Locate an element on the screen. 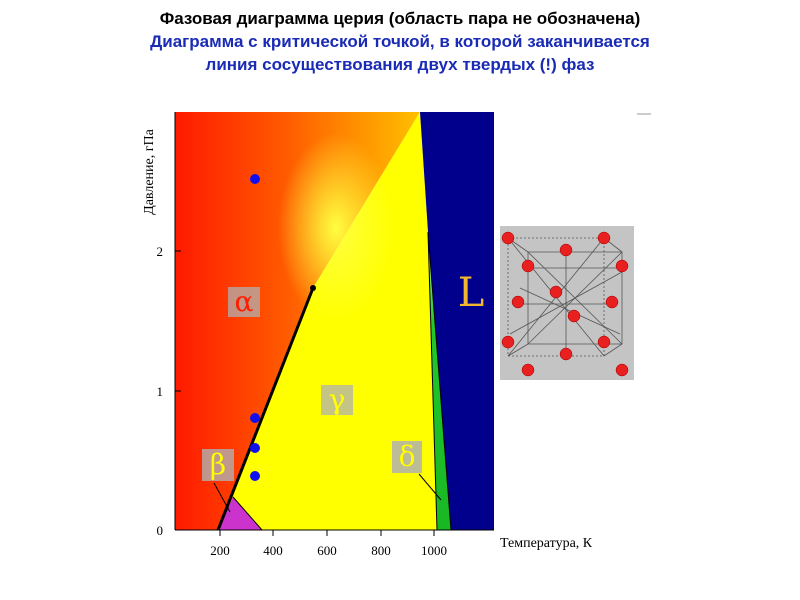 The image size is (800, 600). phase-label-liquid: L is located at coordinates (471, 293).